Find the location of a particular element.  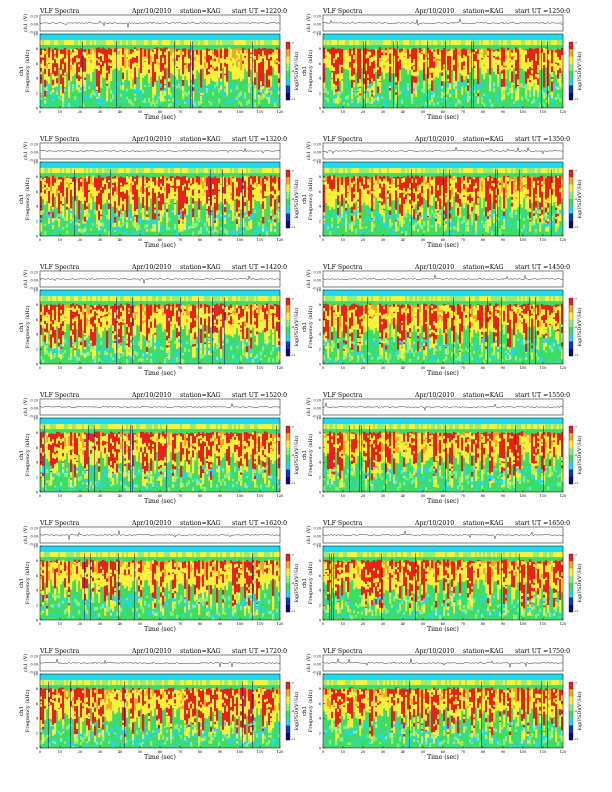

y-tick-label: 2 is located at coordinates (37, 94).